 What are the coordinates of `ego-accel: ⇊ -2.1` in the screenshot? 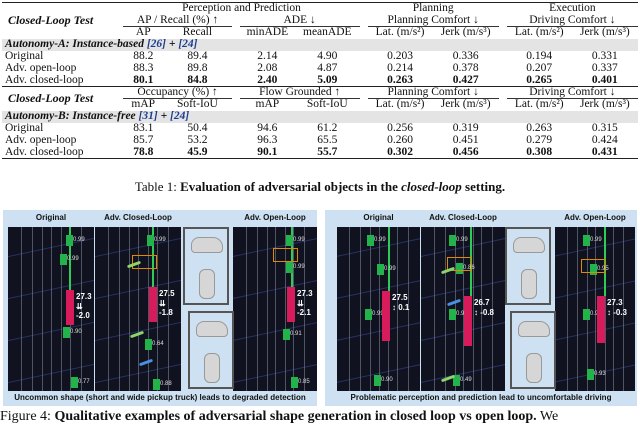 It's located at (304, 308).